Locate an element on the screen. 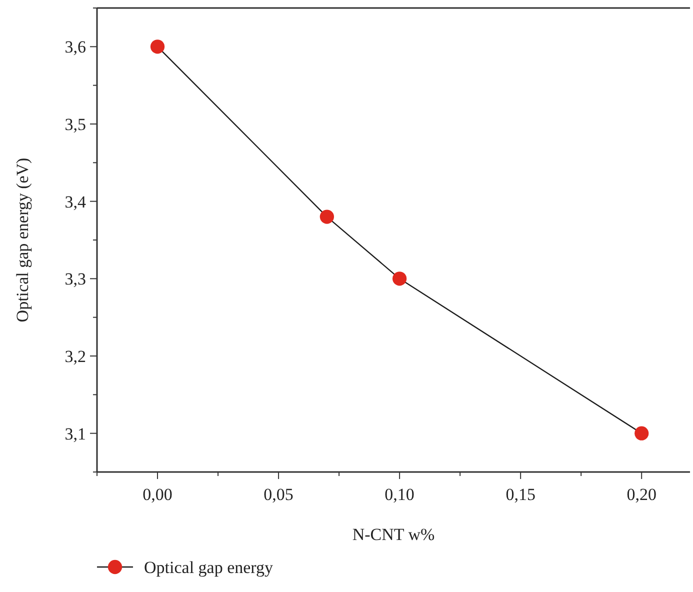 Image resolution: width=693 pixels, height=592 pixels. x-tick-label: 0,20 is located at coordinates (641, 494).